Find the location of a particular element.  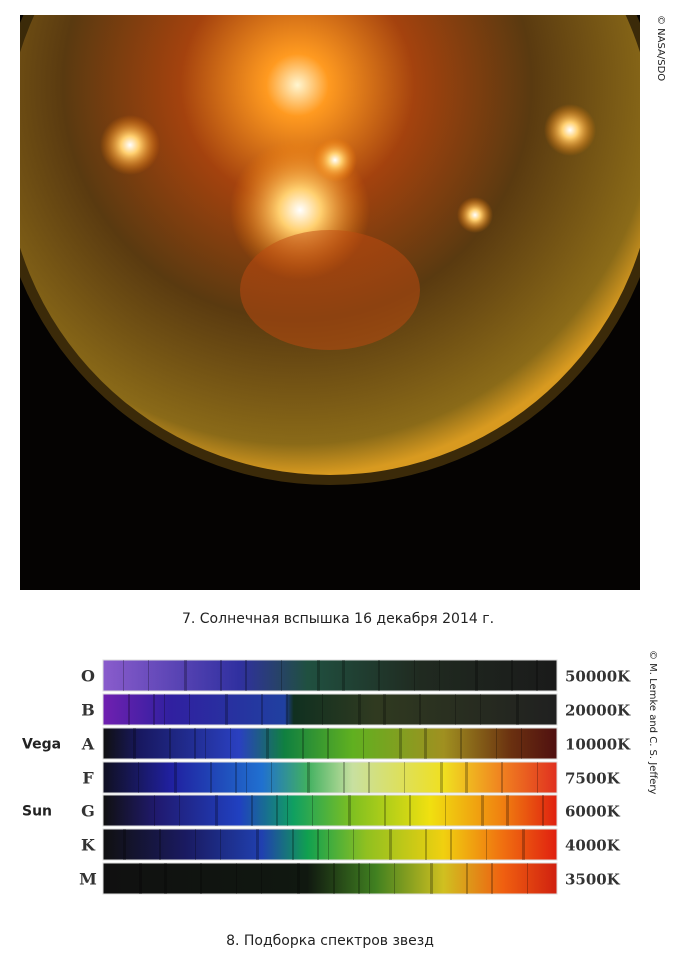

star-name: Sun is located at coordinates (37, 812).